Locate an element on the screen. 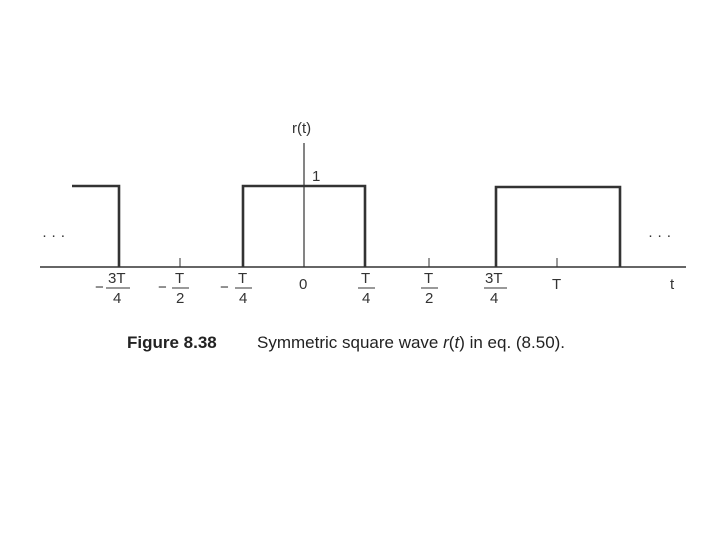 The width and height of the screenshot is (720, 540). y-axis-label: r(t) is located at coordinates (301, 128).